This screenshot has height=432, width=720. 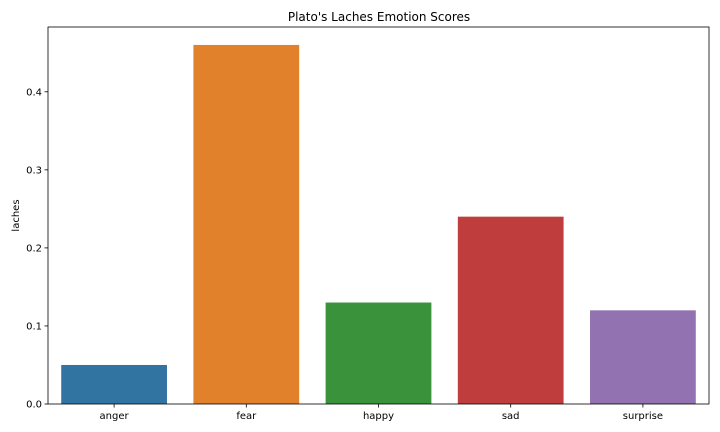 What do you see at coordinates (378, 353) in the screenshot?
I see `bar-happy` at bounding box center [378, 353].